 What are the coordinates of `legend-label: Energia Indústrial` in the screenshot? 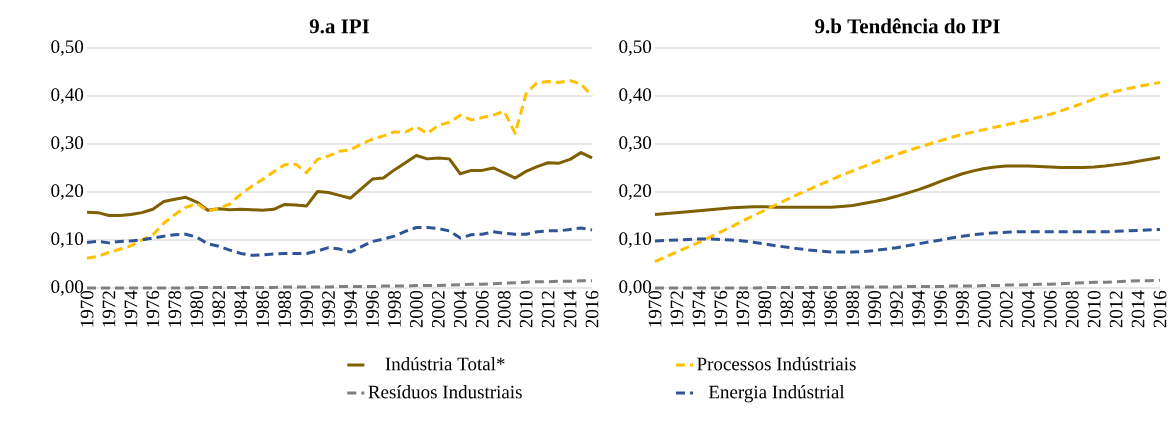 It's located at (776, 394).